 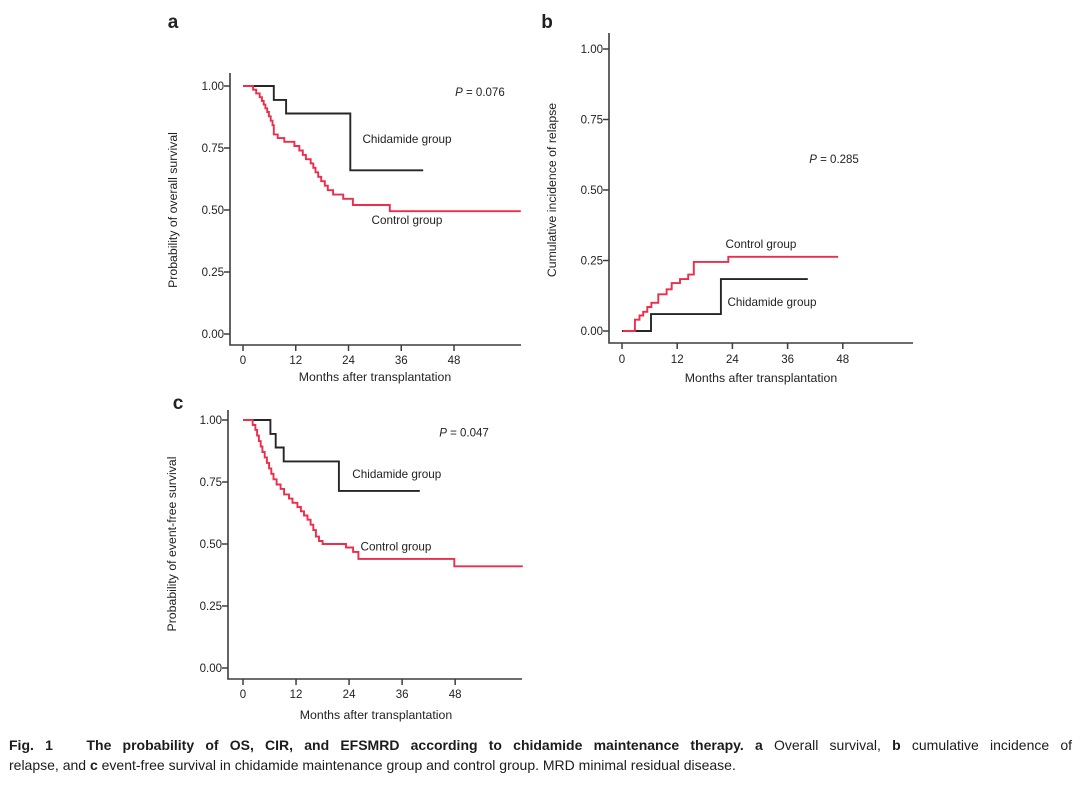 What do you see at coordinates (93, 764) in the screenshot?
I see `caption-bold-segment: c` at bounding box center [93, 764].